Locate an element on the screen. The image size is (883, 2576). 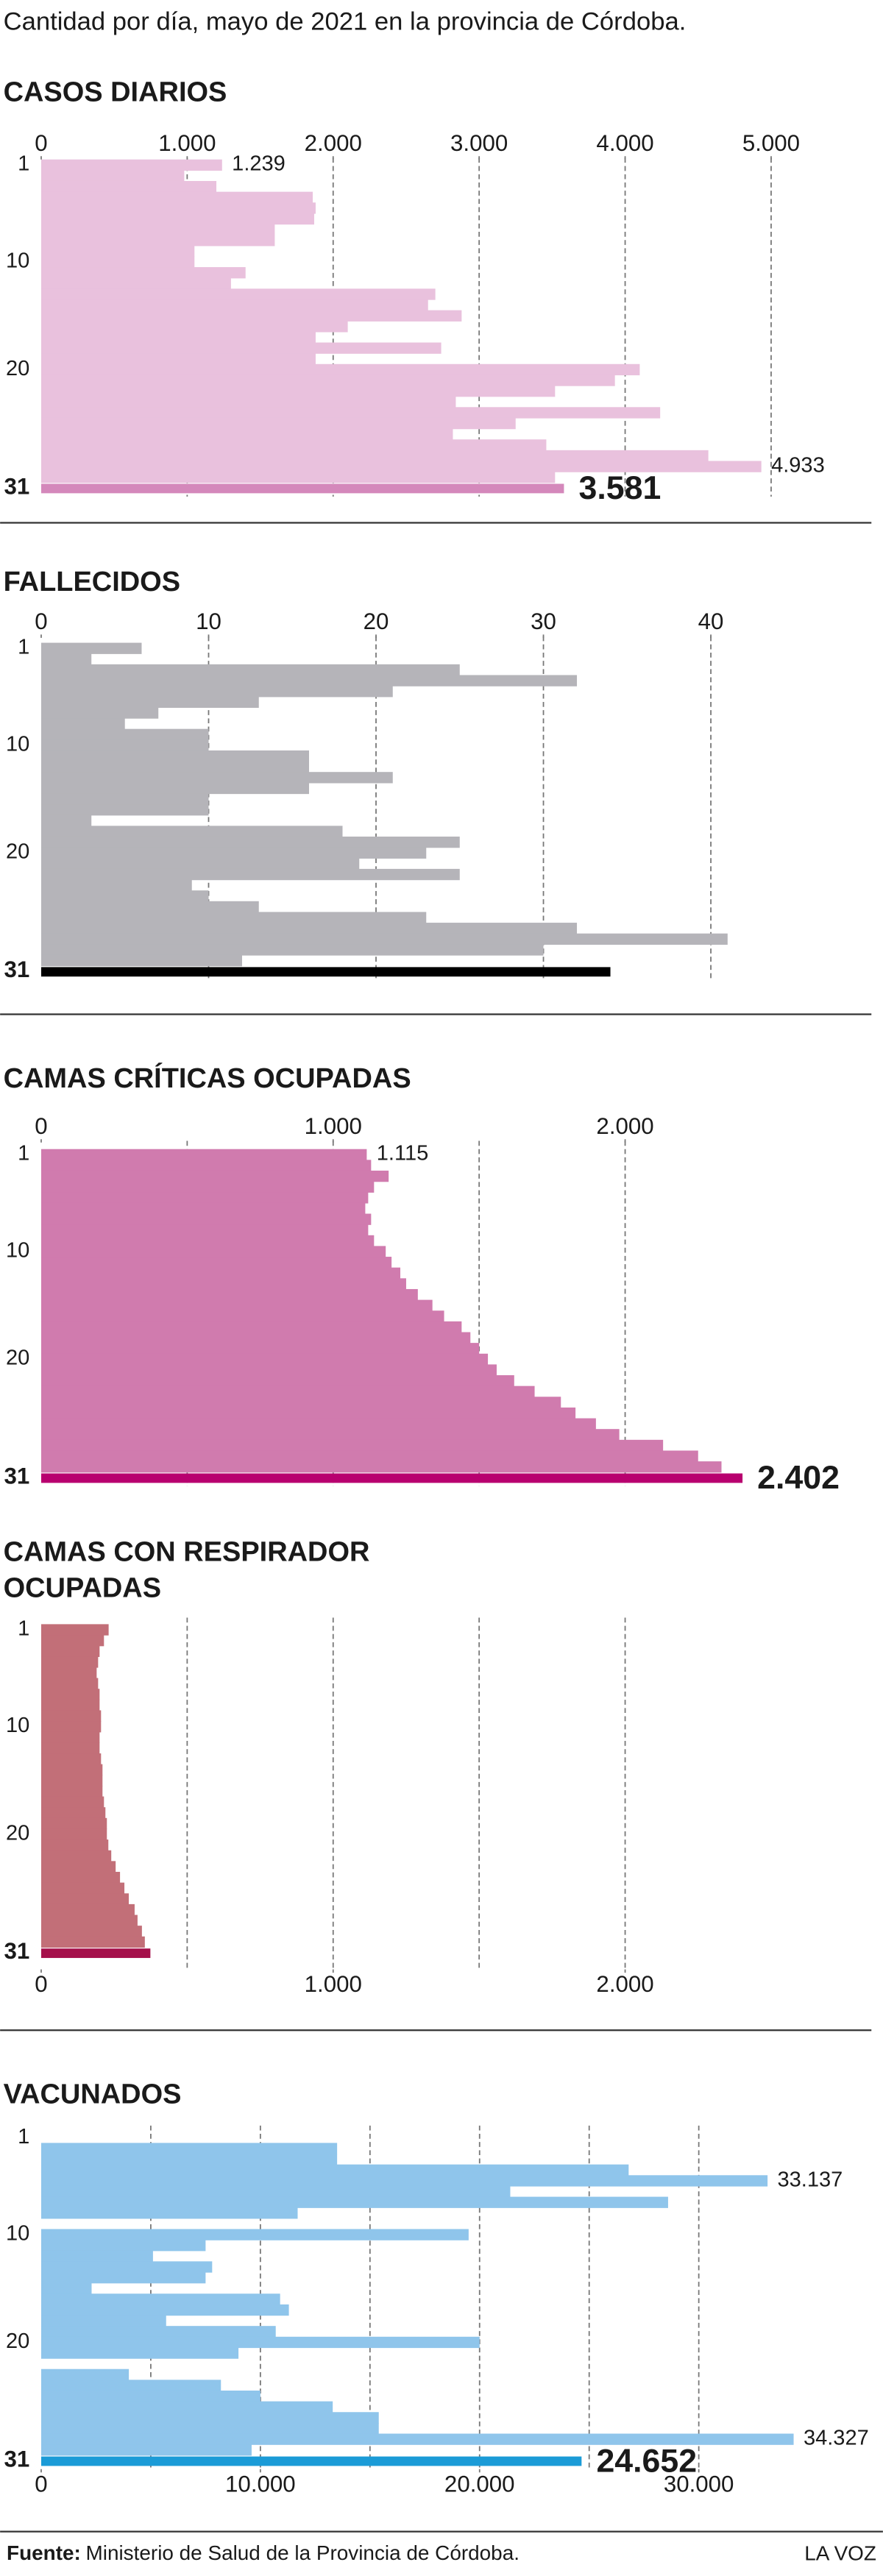
chart-title: CAMAS CRÍTICAS OCUPADAS is located at coordinates (208, 1078).